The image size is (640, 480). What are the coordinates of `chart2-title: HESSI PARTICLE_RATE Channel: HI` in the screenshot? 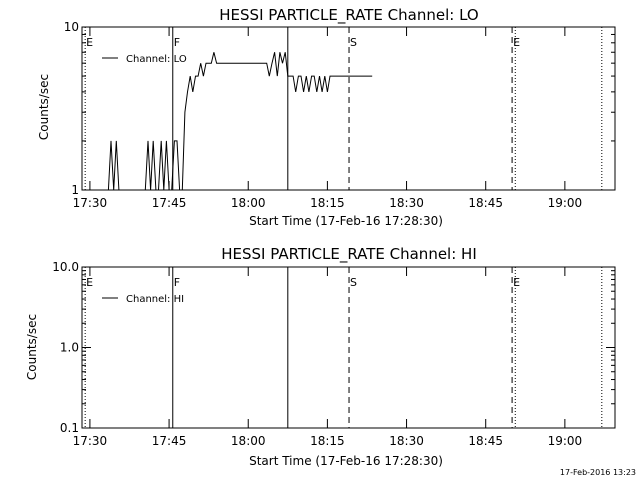 It's located at (349, 254).